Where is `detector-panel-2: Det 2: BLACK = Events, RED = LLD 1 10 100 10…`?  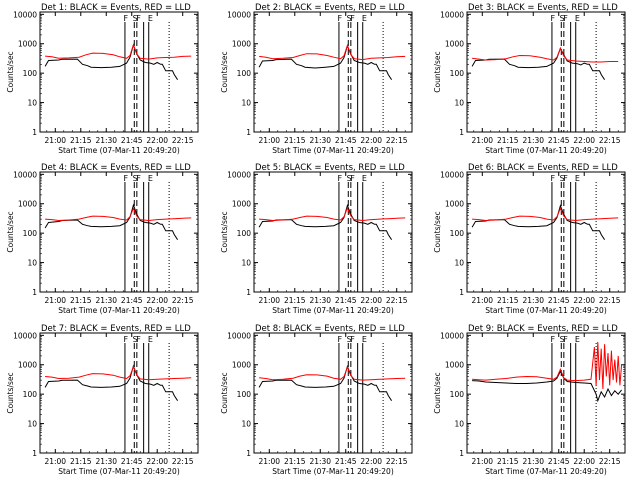 detector-panel-2: Det 2: BLACK = Events, RED = LLD 1 10 100 10… is located at coordinates (316, 79).